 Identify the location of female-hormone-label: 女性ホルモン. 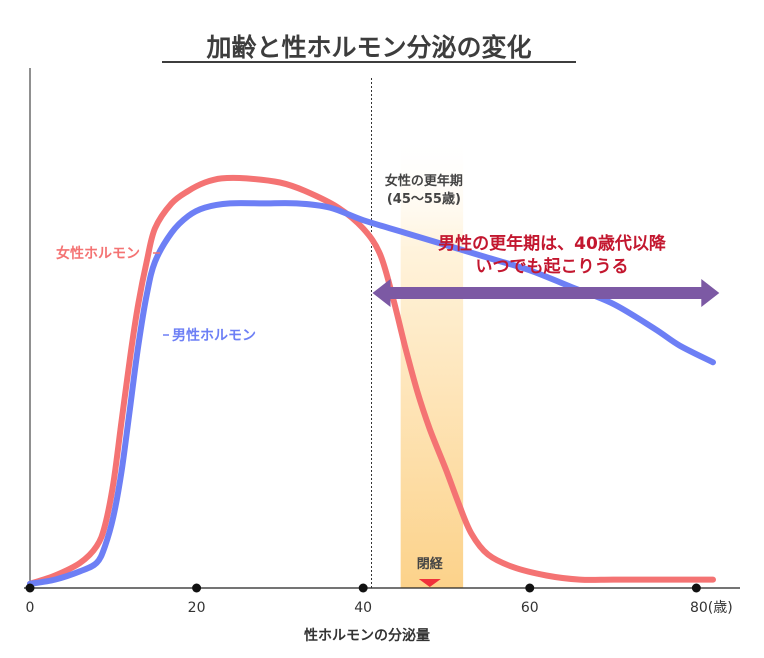
(98, 253).